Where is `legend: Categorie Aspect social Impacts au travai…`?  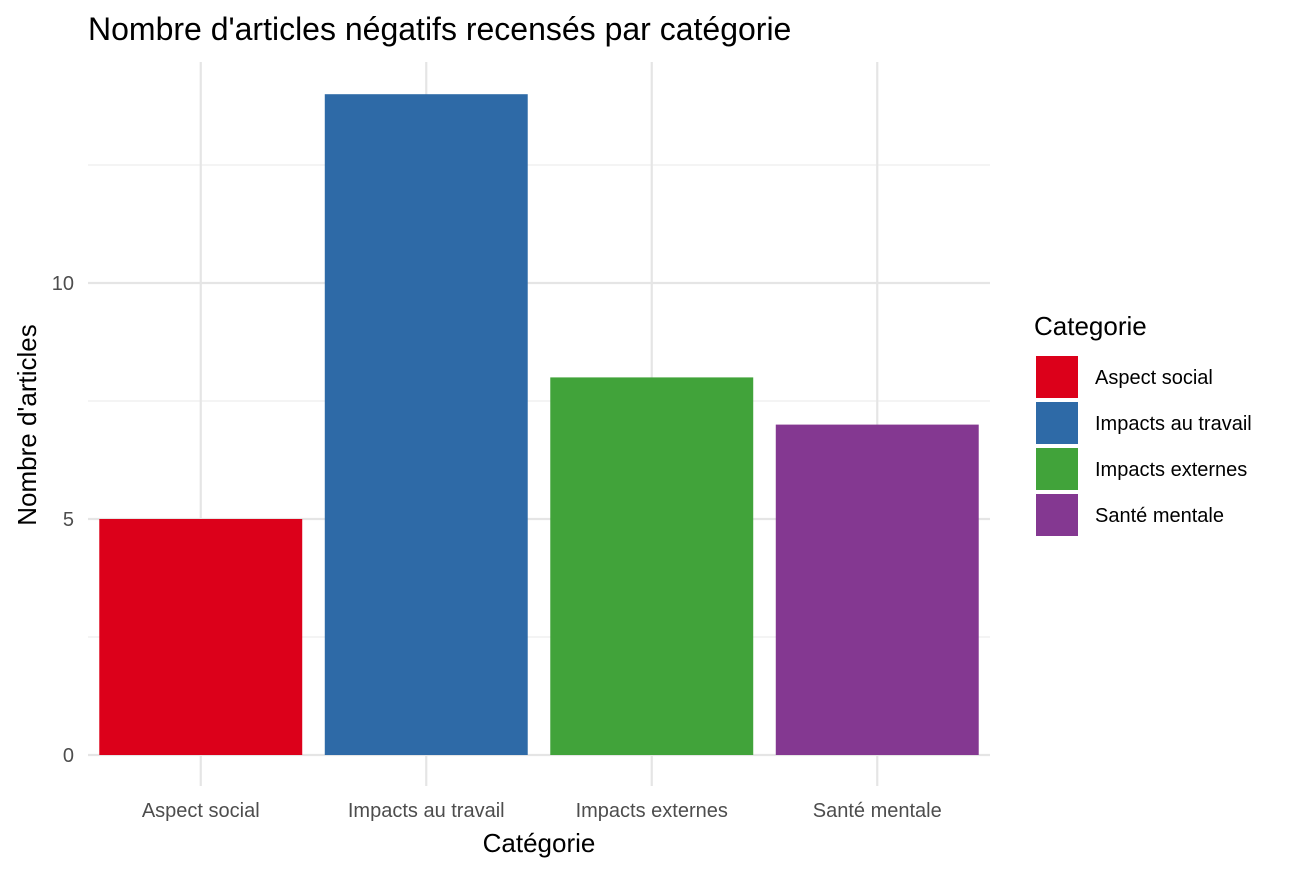 legend: Categorie Aspect social Impacts au travai… is located at coordinates (1143, 423).